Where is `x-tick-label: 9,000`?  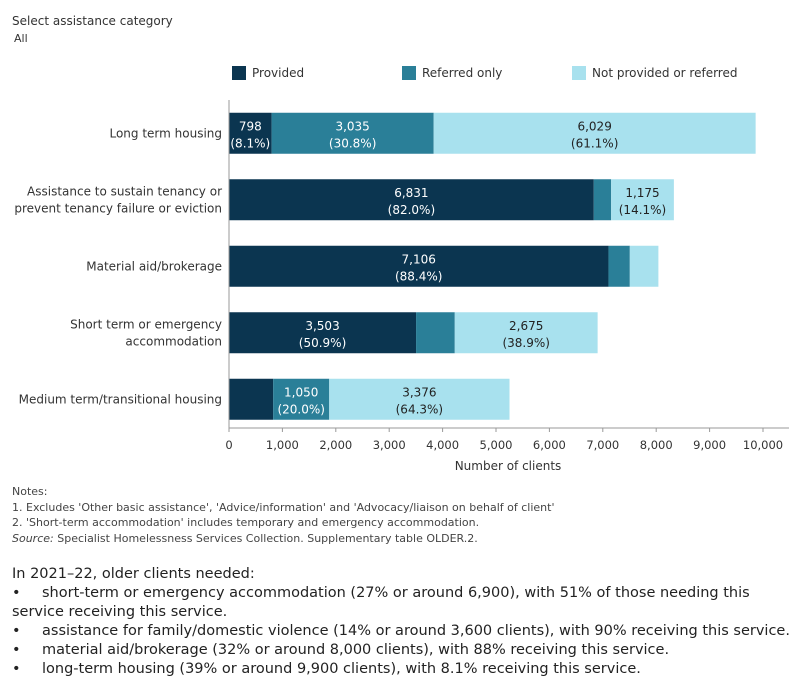 x-tick-label: 9,000 is located at coordinates (709, 445).